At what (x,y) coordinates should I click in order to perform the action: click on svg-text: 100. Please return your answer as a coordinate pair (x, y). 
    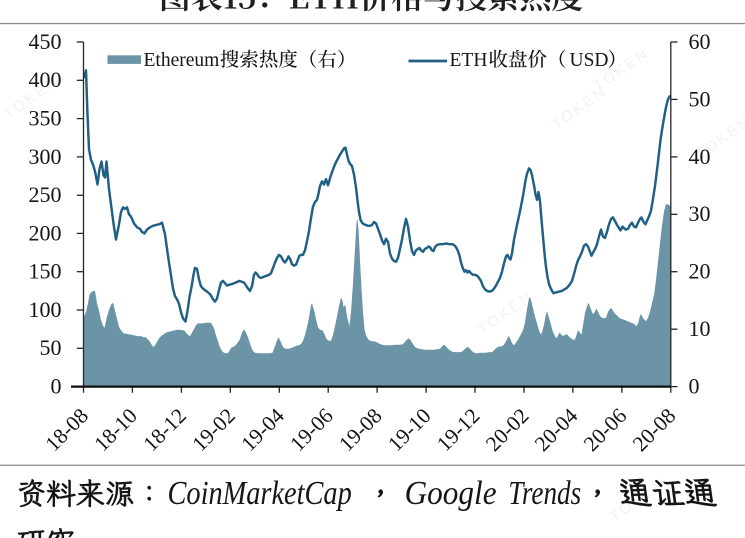
    Looking at the image, I should click on (45, 309).